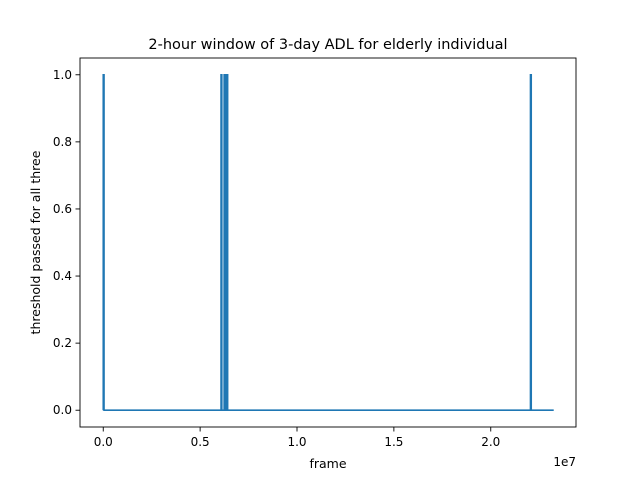 The width and height of the screenshot is (640, 480). I want to click on y-tick-label: 0.6, so click(62, 209).